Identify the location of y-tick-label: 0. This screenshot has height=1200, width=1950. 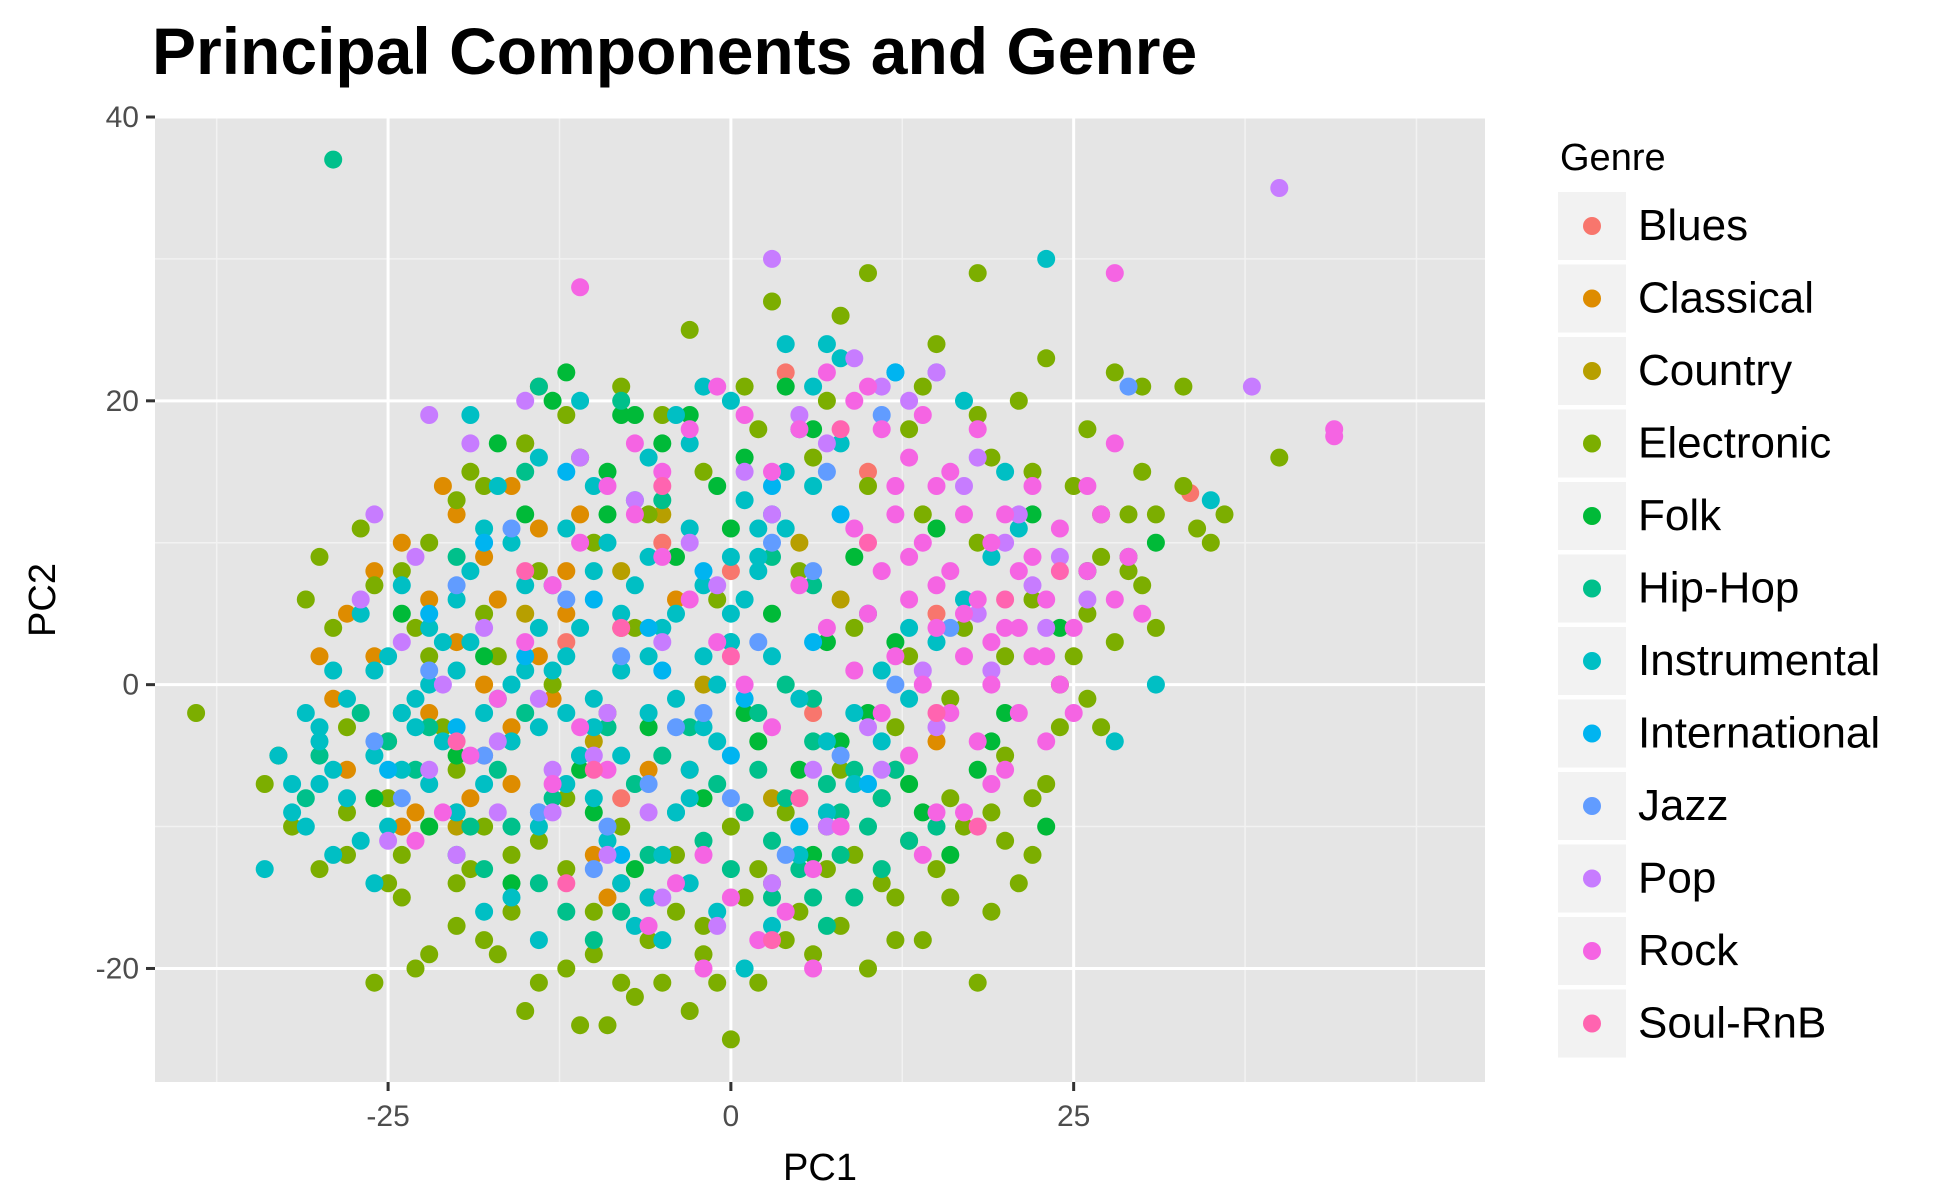
(130, 685).